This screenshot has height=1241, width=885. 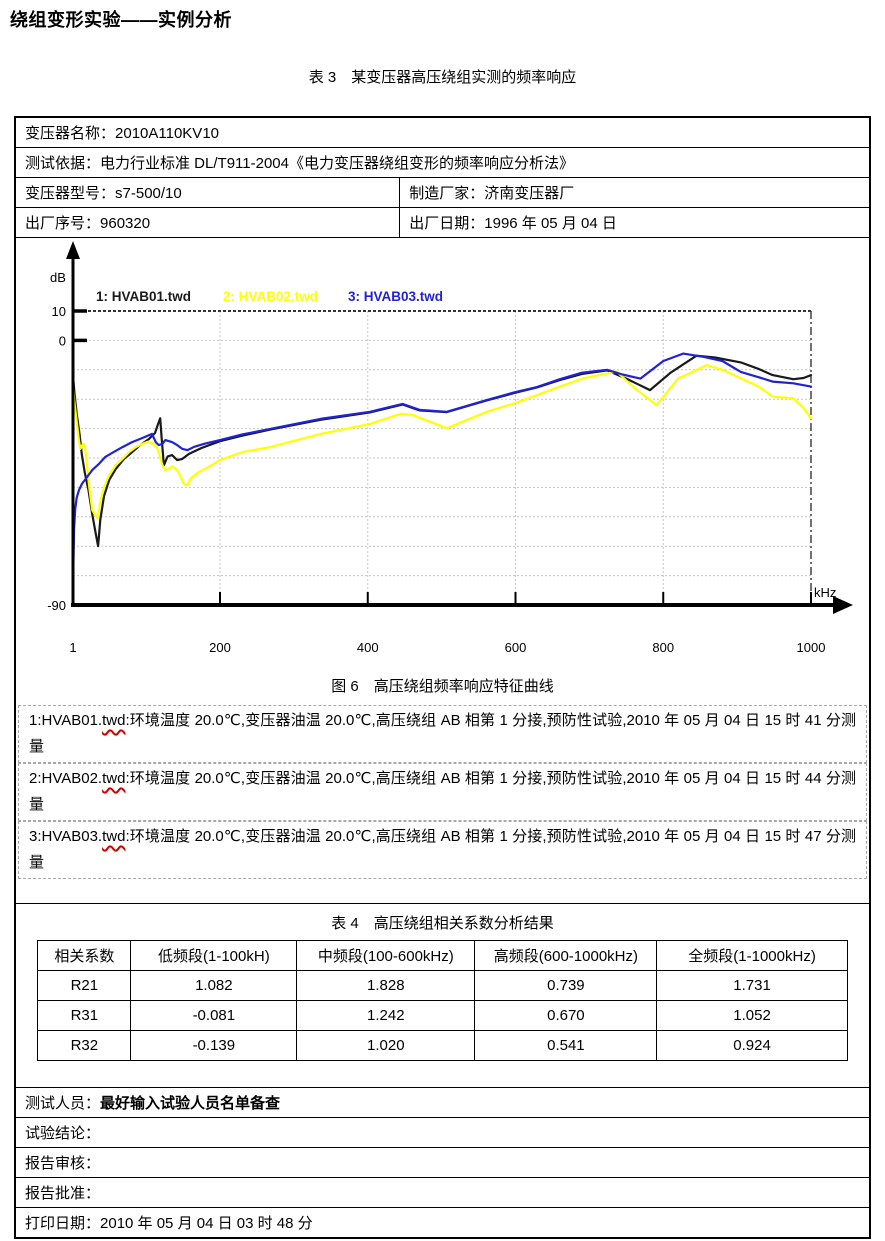 I want to click on transformer-name-cell: 变压器名称：2010A110KV10, so click(x=442, y=132).